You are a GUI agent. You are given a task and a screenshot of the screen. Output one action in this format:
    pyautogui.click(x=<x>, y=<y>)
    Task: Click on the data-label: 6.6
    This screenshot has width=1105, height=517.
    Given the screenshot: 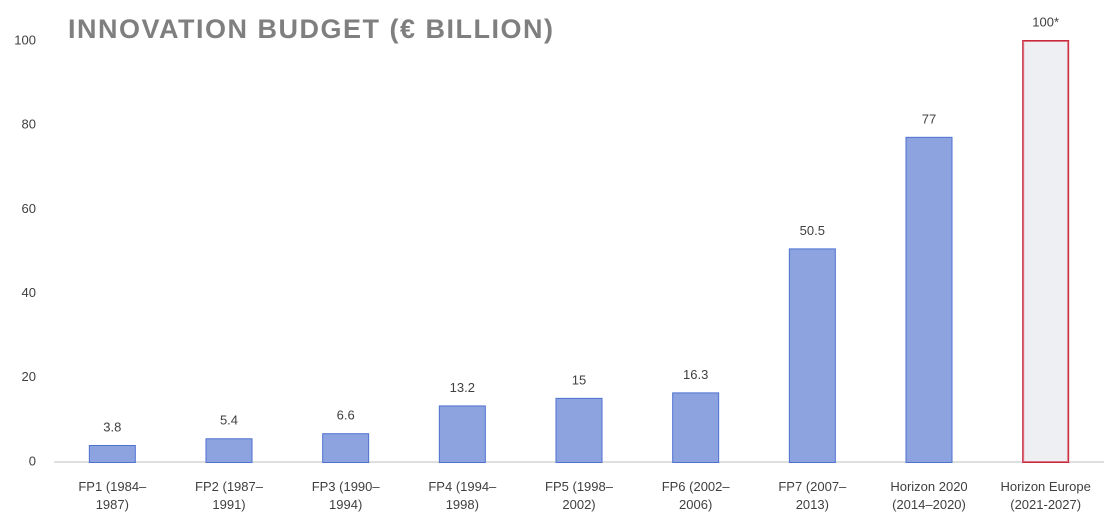 What is the action you would take?
    pyautogui.click(x=346, y=415)
    